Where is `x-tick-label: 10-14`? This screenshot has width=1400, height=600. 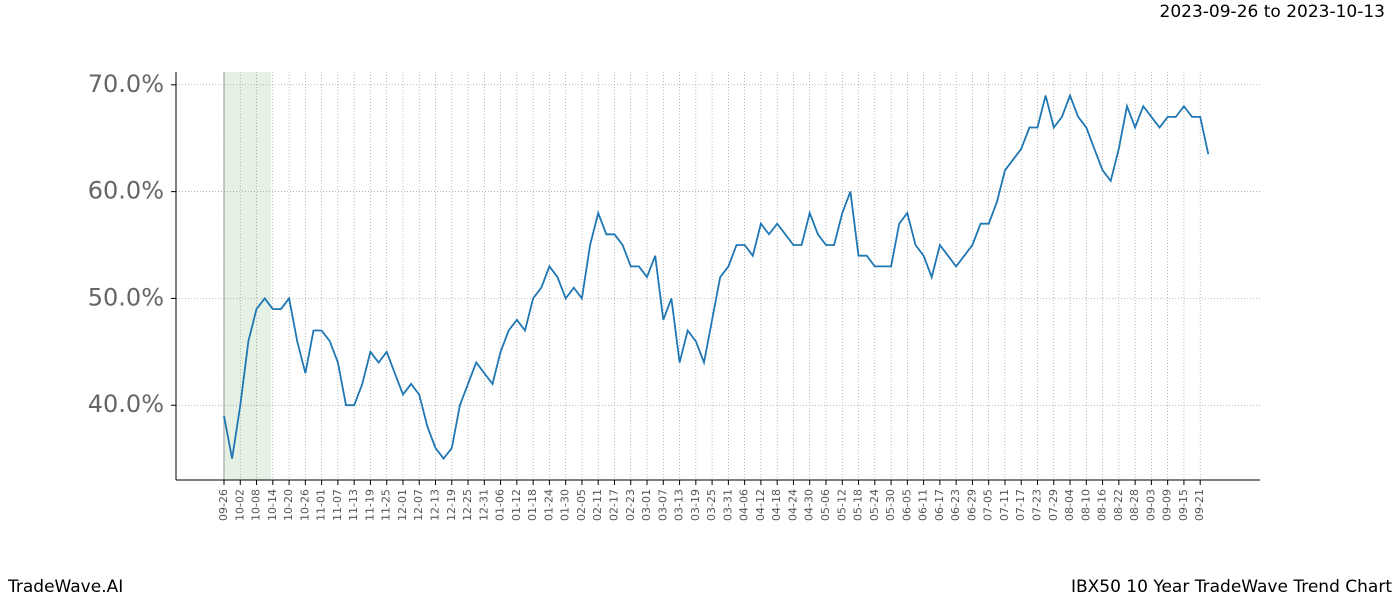 x-tick-label: 10-14 is located at coordinates (272, 505).